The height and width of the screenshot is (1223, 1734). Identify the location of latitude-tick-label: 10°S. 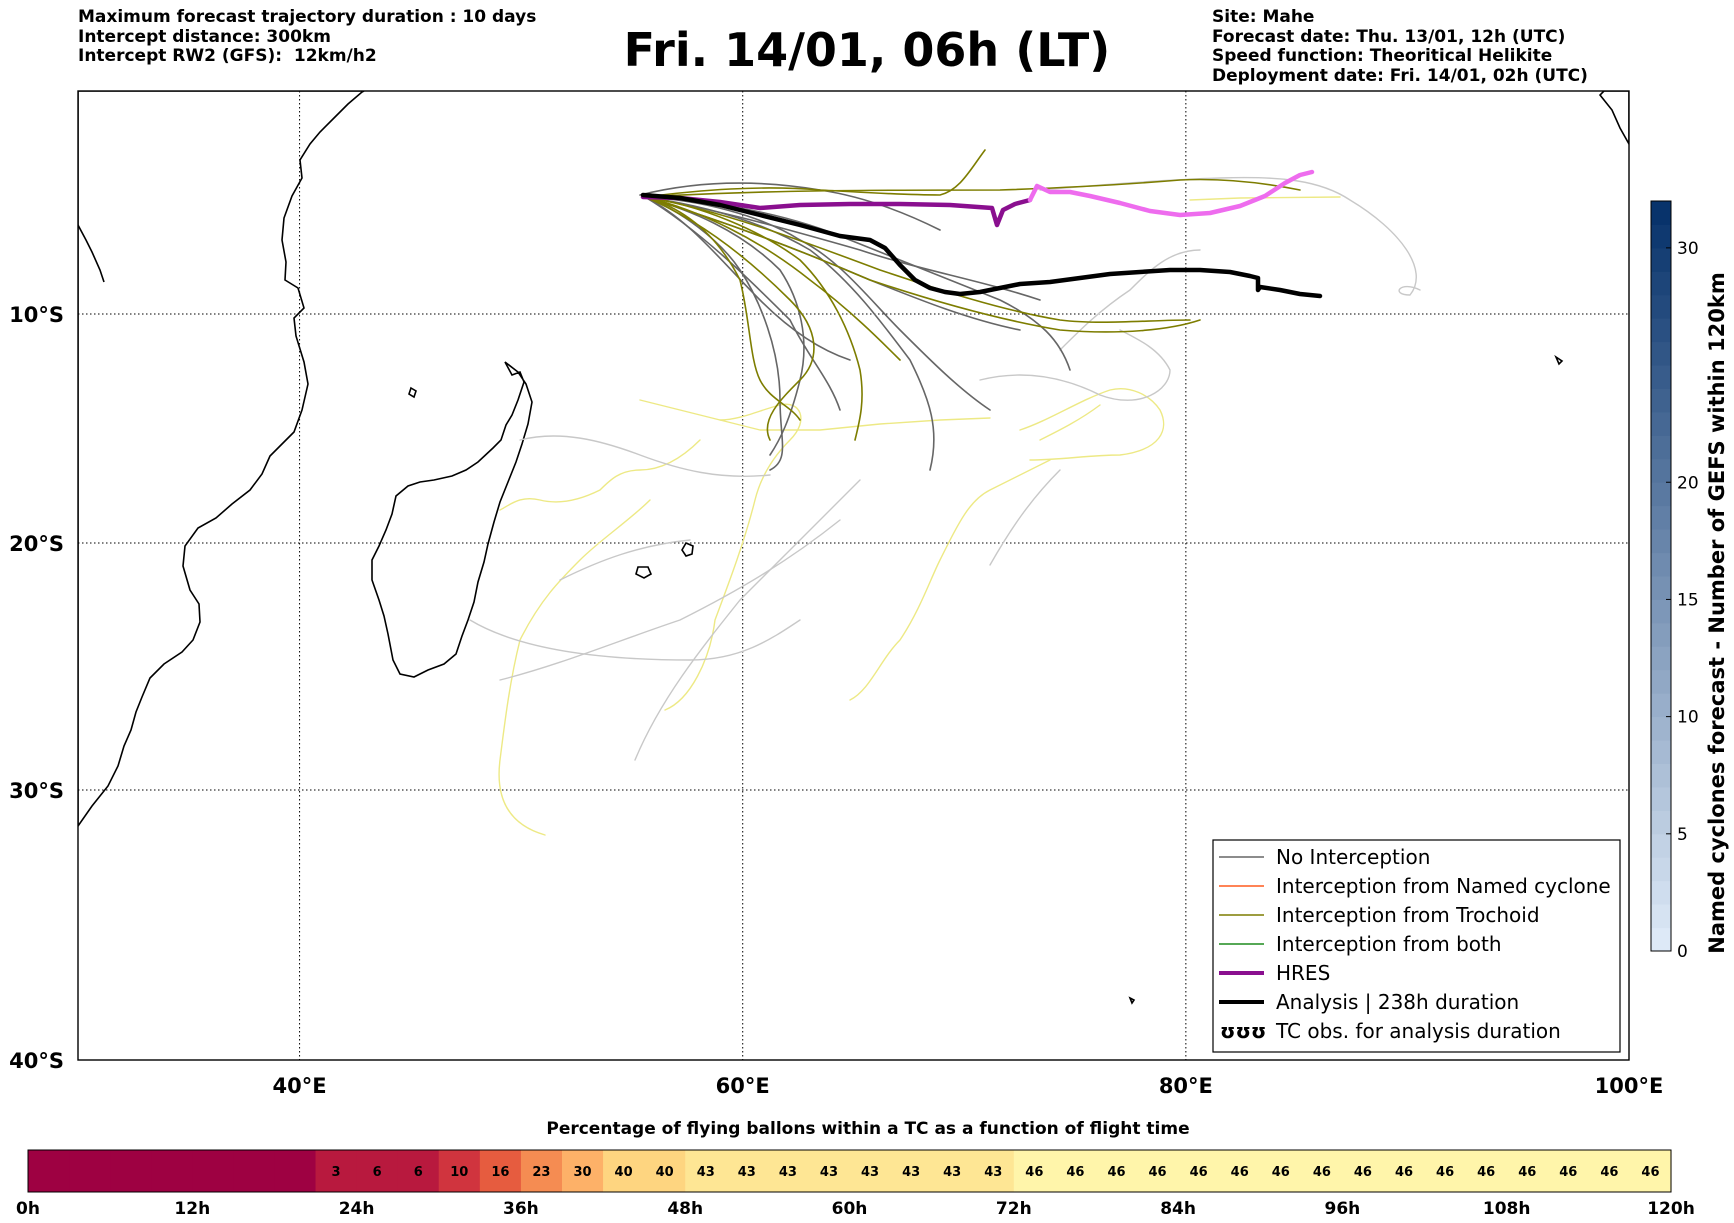
(36, 315).